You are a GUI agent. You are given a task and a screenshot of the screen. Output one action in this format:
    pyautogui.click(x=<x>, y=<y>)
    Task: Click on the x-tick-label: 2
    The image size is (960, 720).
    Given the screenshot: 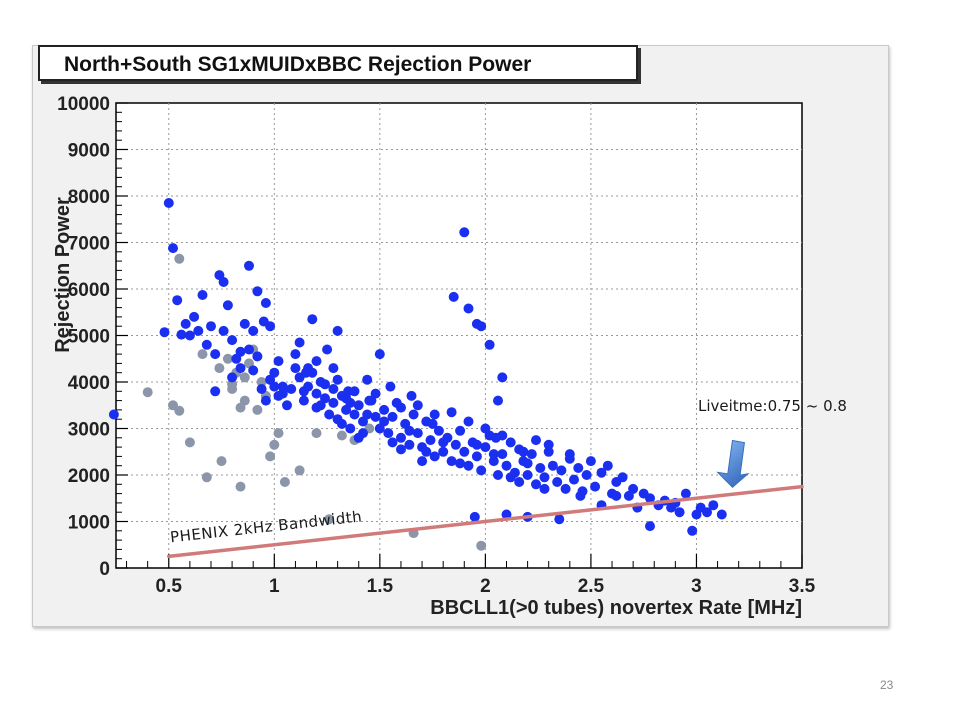 What is the action you would take?
    pyautogui.click(x=485, y=586)
    